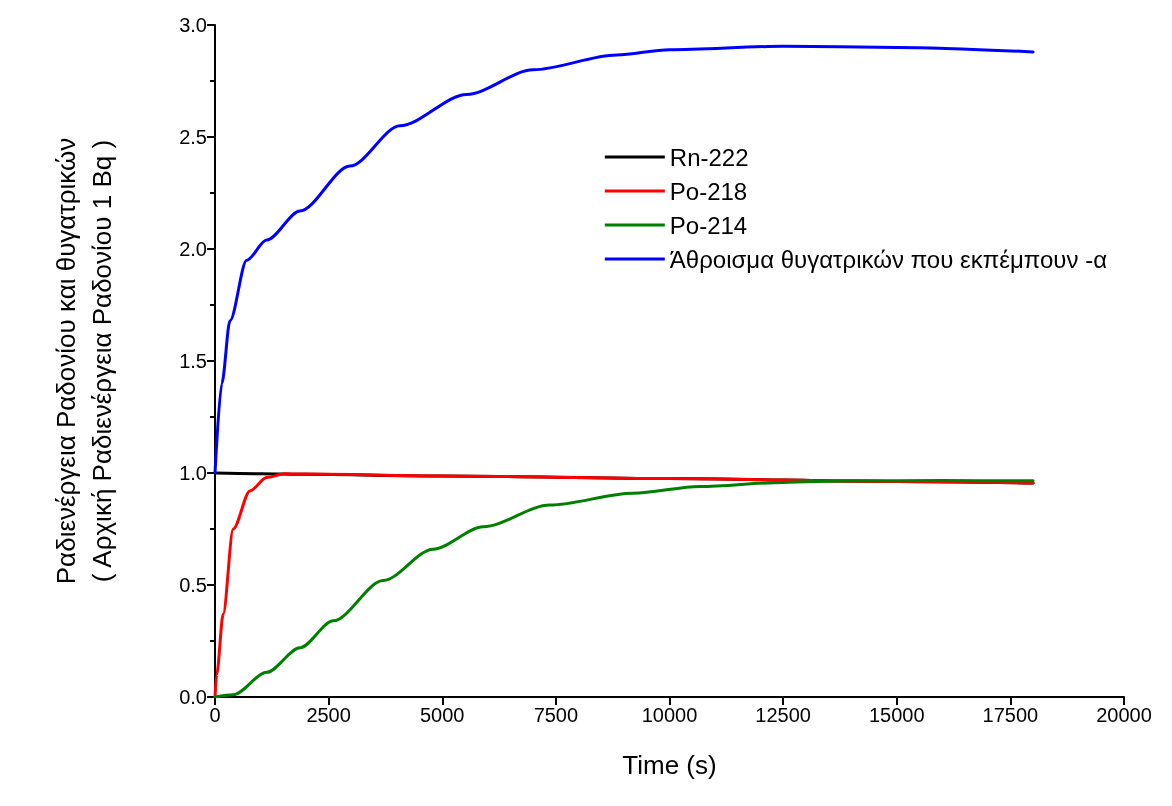 The height and width of the screenshot is (806, 1172). What do you see at coordinates (193, 361) in the screenshot?
I see `y-tick-label: 1.5` at bounding box center [193, 361].